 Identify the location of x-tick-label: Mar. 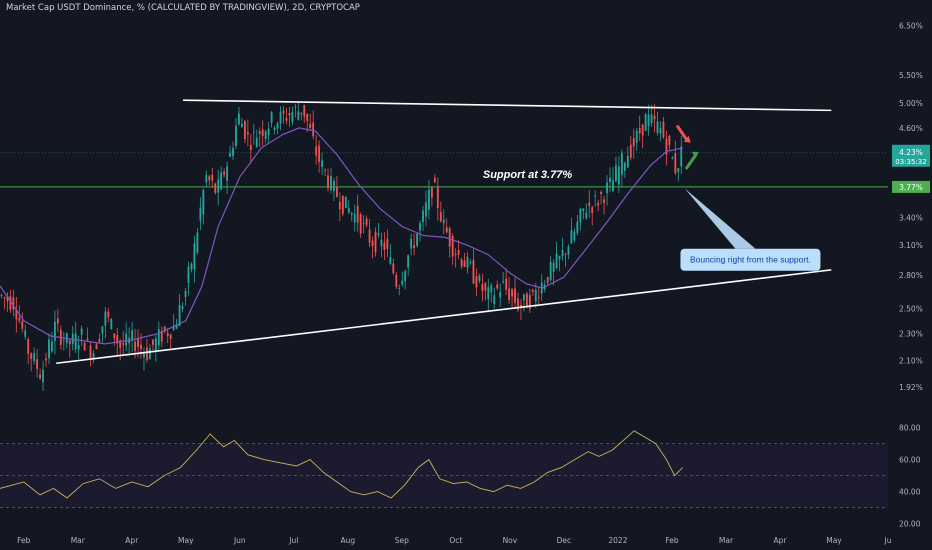
(78, 540).